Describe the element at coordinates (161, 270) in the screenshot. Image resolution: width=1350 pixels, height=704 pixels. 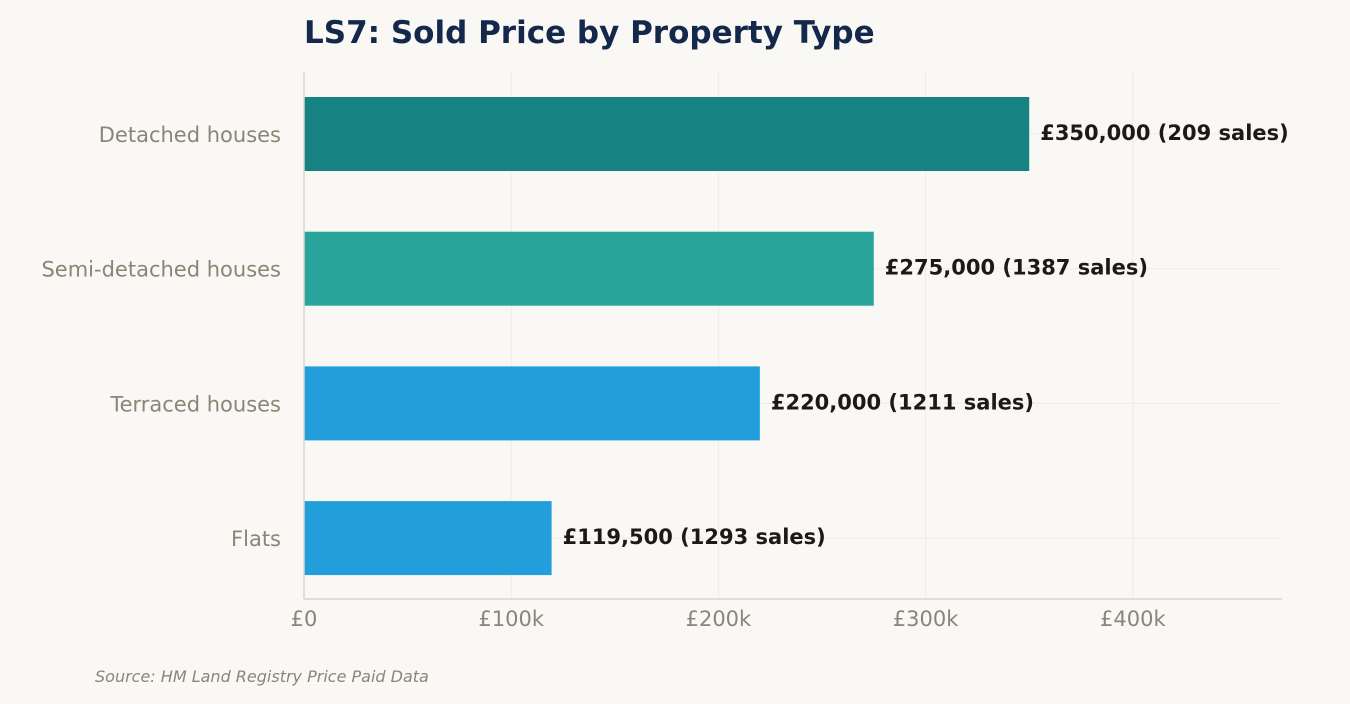
I see `category-label-1: Semi-detached houses` at that location.